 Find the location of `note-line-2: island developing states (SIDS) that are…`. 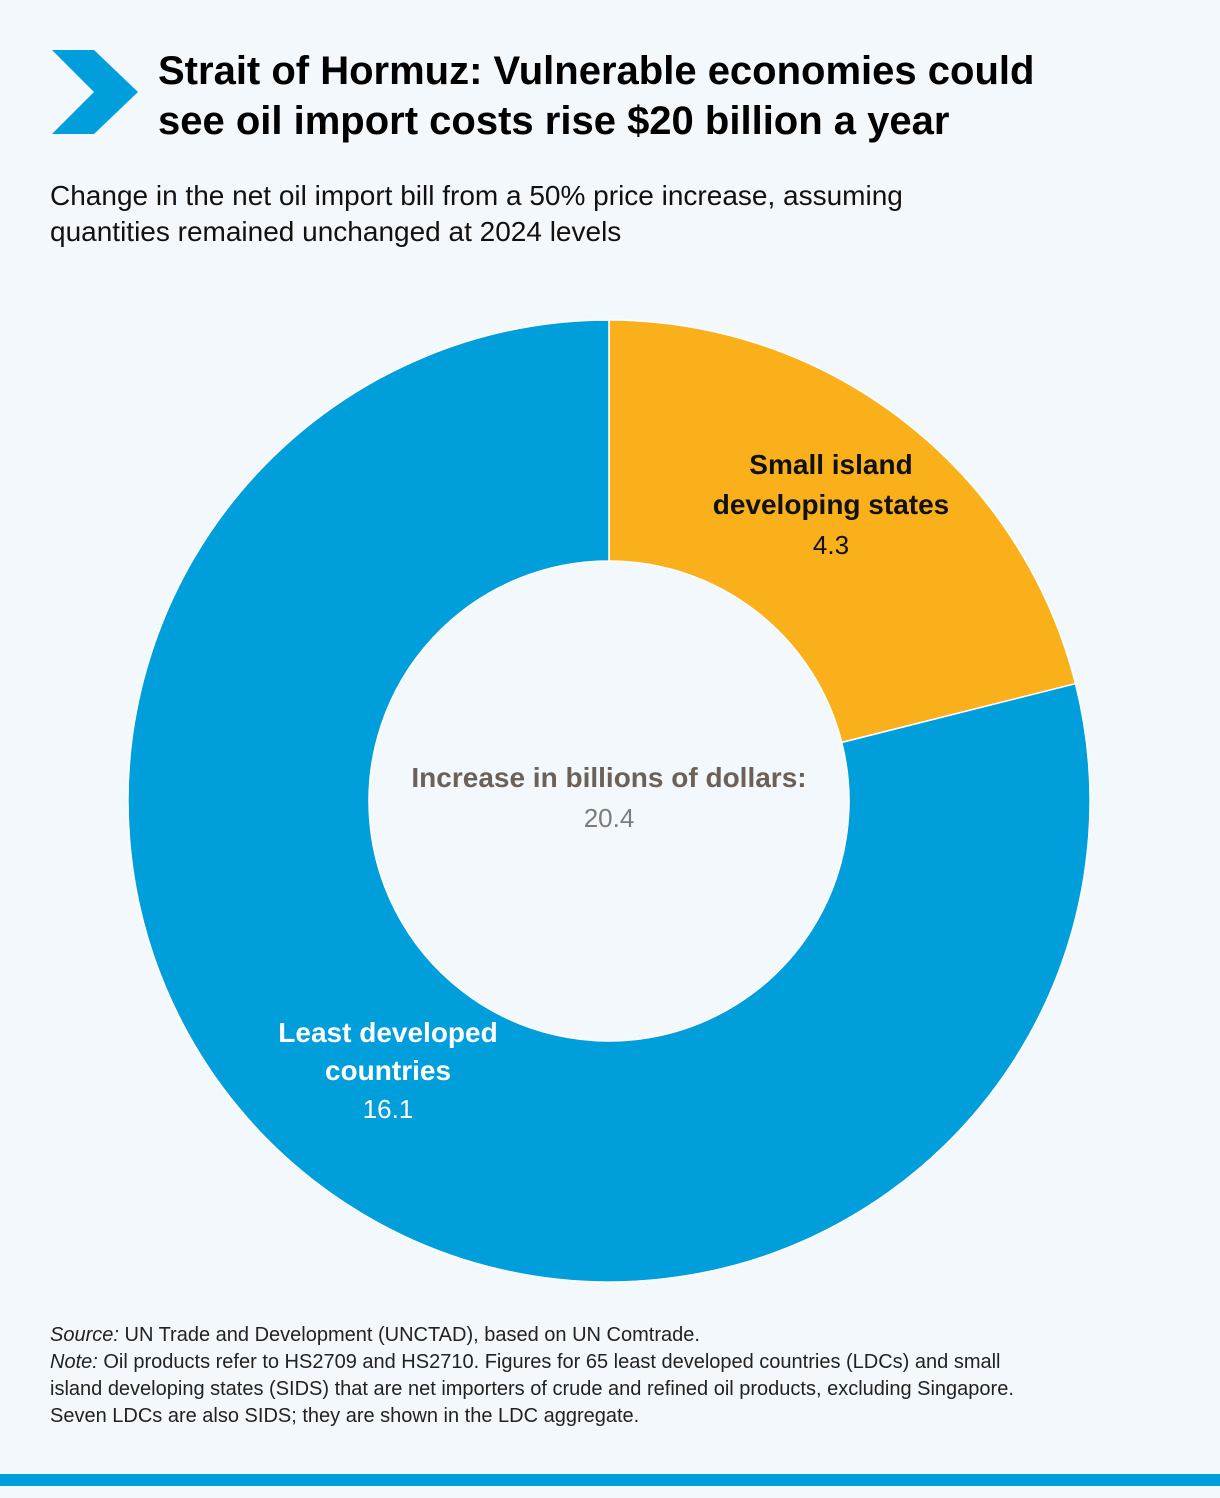

note-line-2: island developing states (SIDS) that are… is located at coordinates (532, 1389).